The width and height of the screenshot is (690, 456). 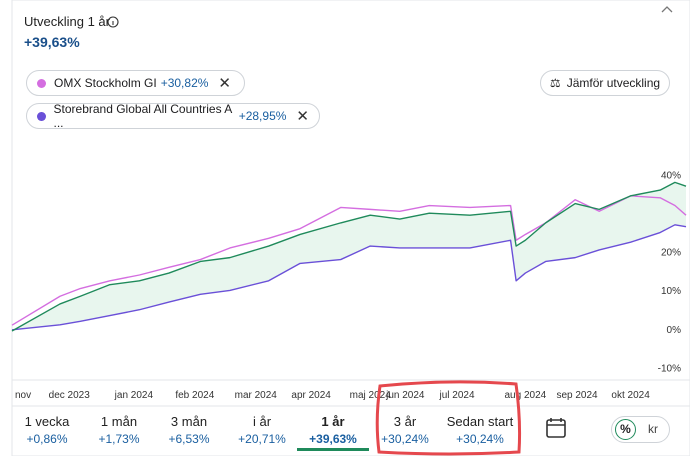 I want to click on x-tick-label: jun 2024, so click(x=405, y=395).